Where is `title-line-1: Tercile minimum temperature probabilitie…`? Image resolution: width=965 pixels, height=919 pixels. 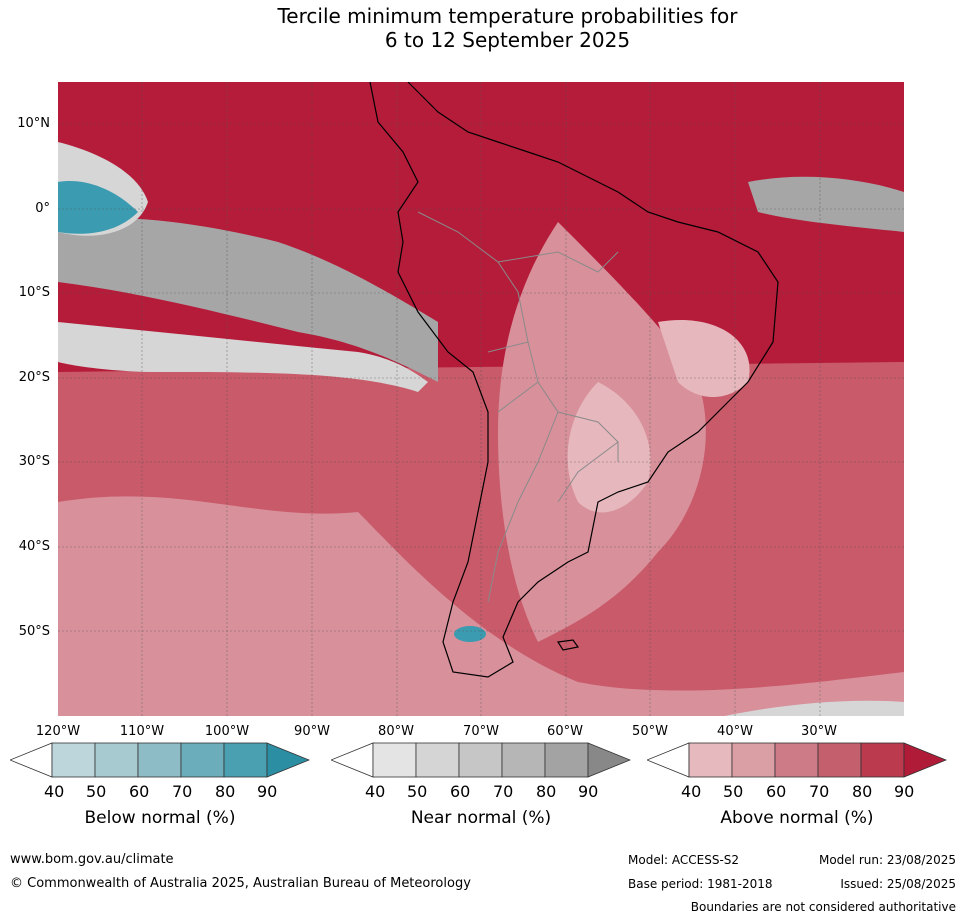 title-line-1: Tercile minimum temperature probabilitie… is located at coordinates (507, 16).